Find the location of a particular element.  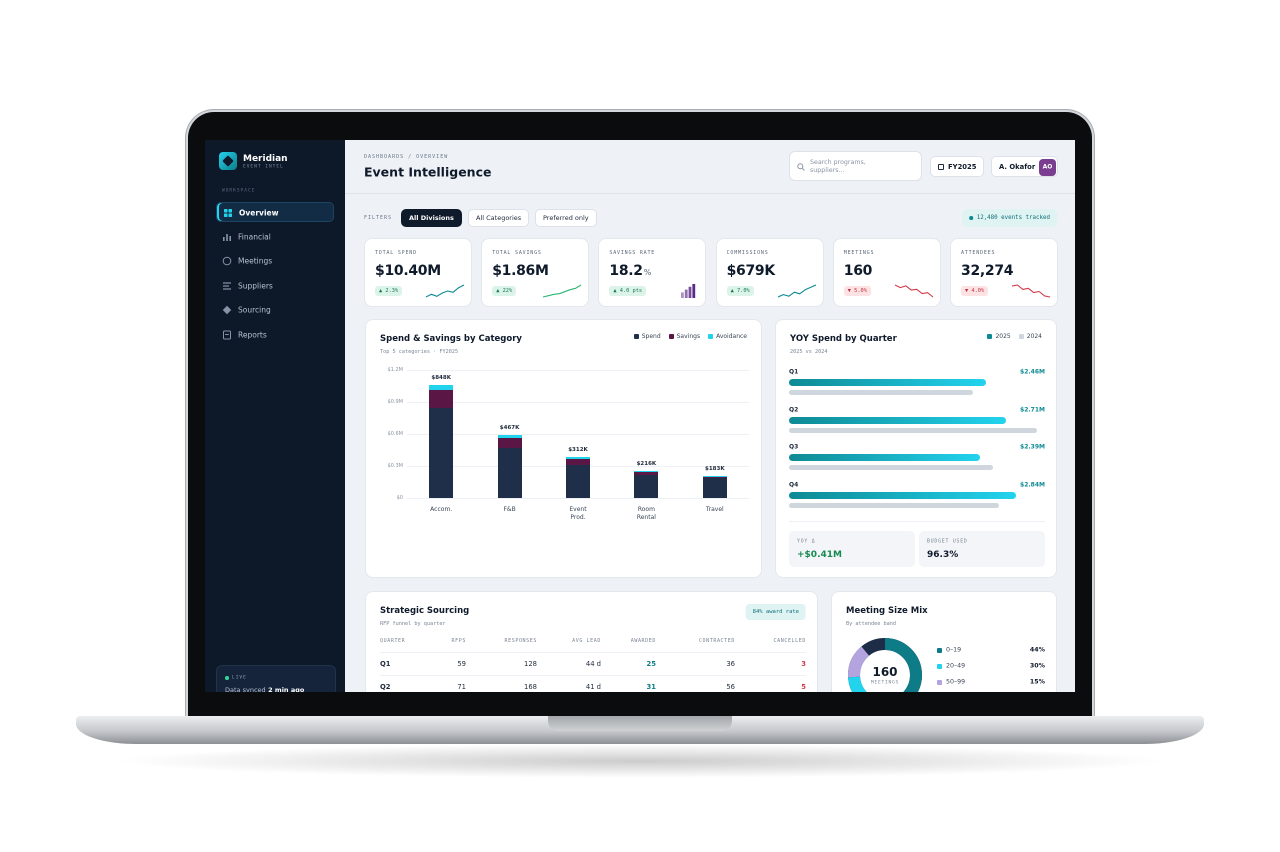

kpi-card: MEETINGS 160 ▼ 5.0% is located at coordinates (886, 272).